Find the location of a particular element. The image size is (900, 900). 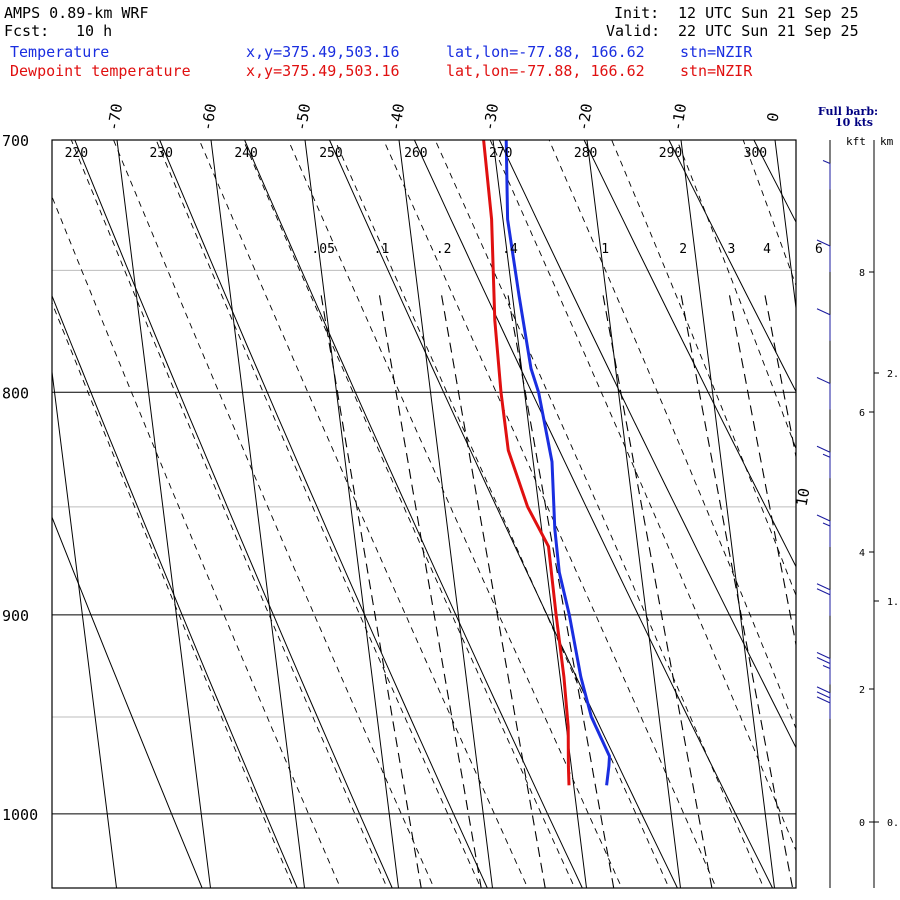

isotherm-label: -10 is located at coordinates (679, 117).